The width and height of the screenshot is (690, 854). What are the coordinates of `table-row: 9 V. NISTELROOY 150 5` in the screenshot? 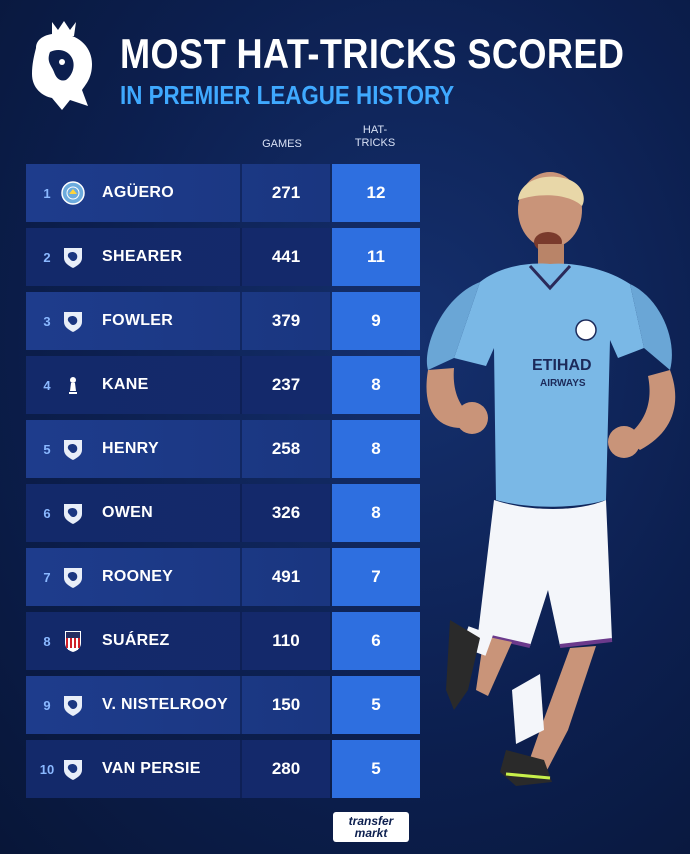 It's located at (223, 705).